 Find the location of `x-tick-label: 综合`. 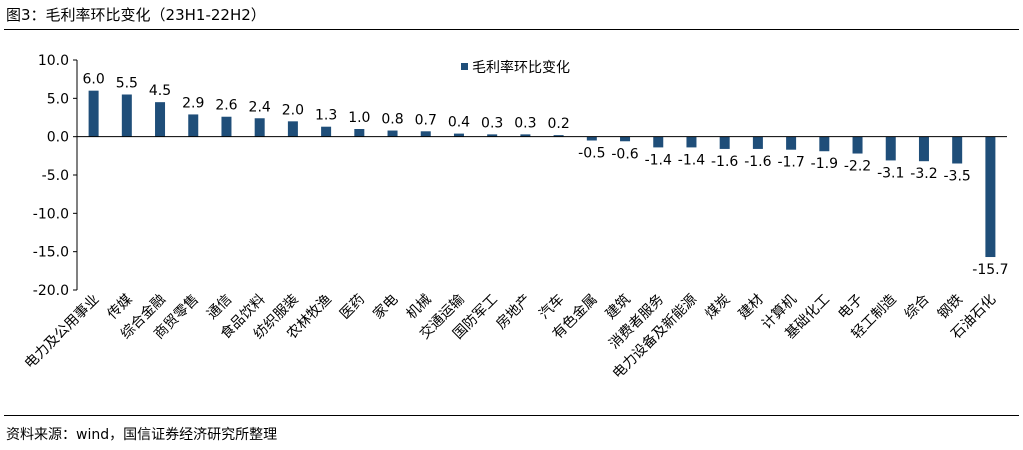

x-tick-label: 综合 is located at coordinates (917, 307).